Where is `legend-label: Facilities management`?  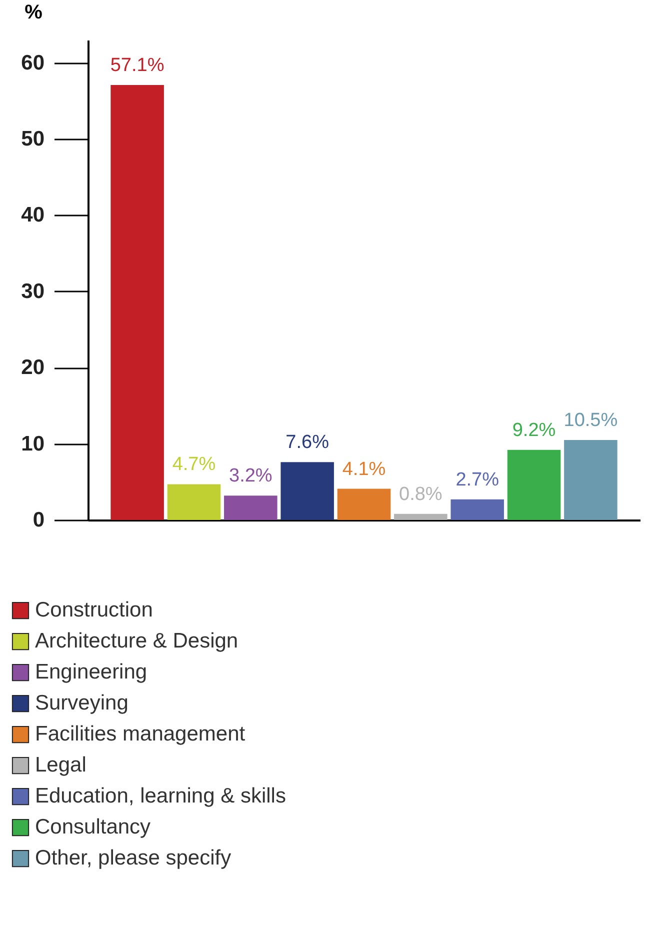
legend-label: Facilities management is located at coordinates (140, 734).